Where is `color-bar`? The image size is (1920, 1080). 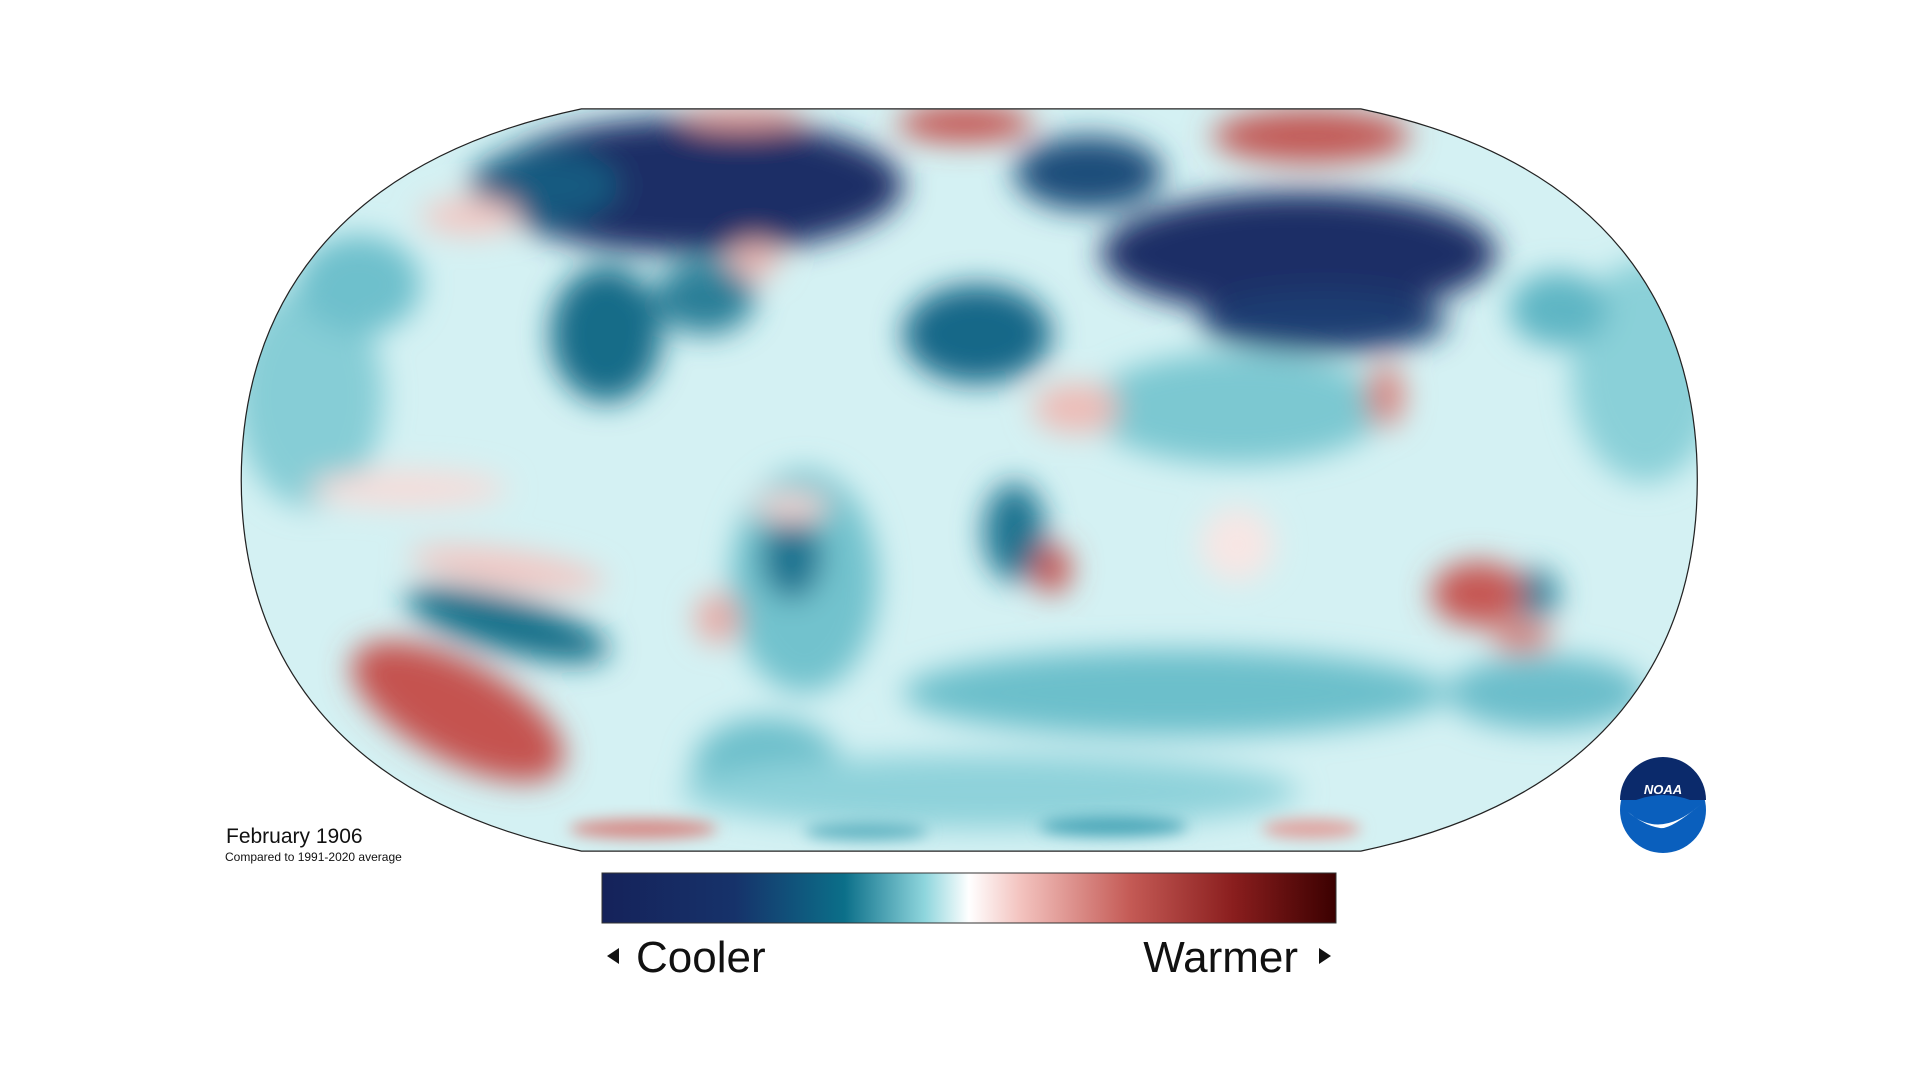
color-bar is located at coordinates (969, 898).